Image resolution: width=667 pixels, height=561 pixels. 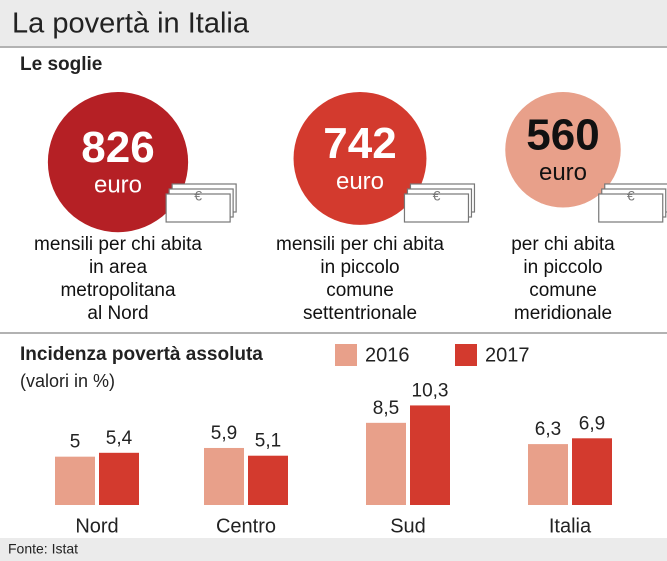 I want to click on value-label: 5, so click(x=75, y=442).